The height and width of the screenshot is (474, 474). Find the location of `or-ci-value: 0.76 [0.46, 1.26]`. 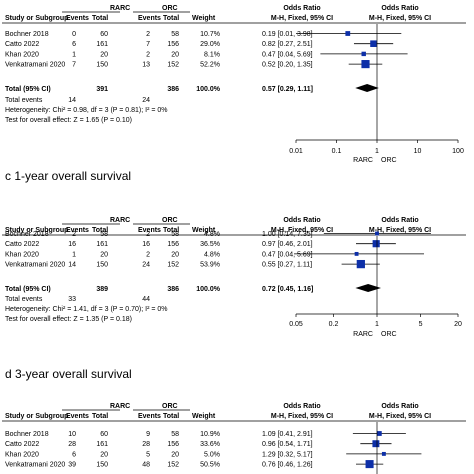

or-ci-value: 0.76 [0.46, 1.26] is located at coordinates (287, 465).